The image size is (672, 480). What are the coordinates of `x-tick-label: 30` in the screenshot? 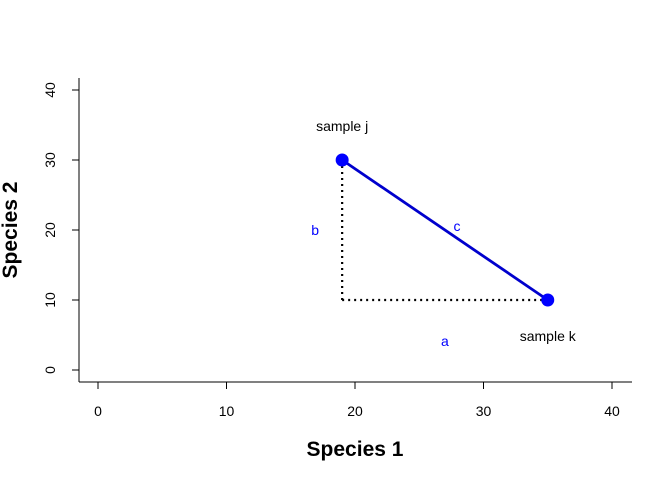 It's located at (484, 411).